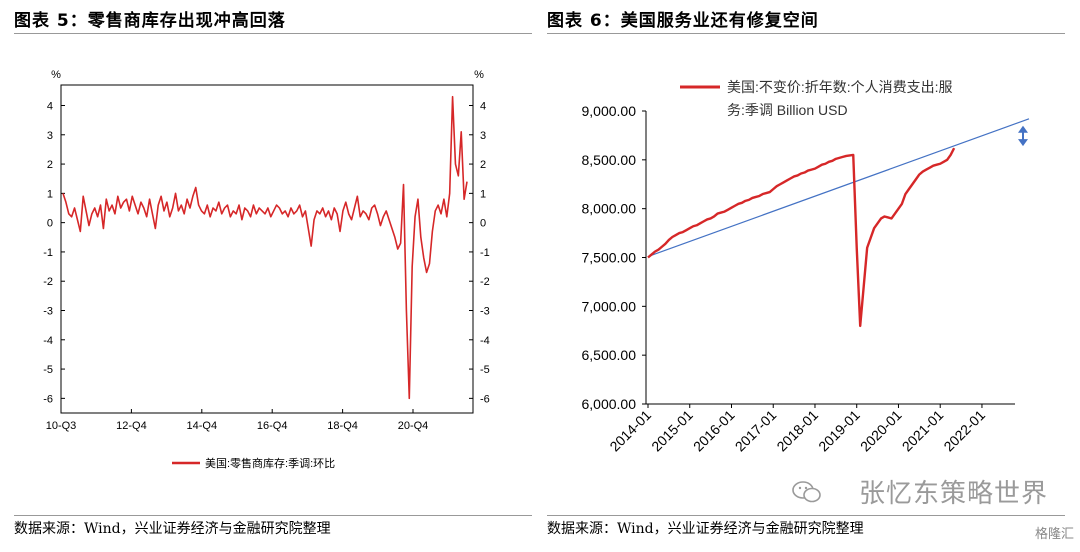  What do you see at coordinates (683, 21) in the screenshot?
I see `right-figure-title: 图表 6：美国服务业还有修复空间` at bounding box center [683, 21].